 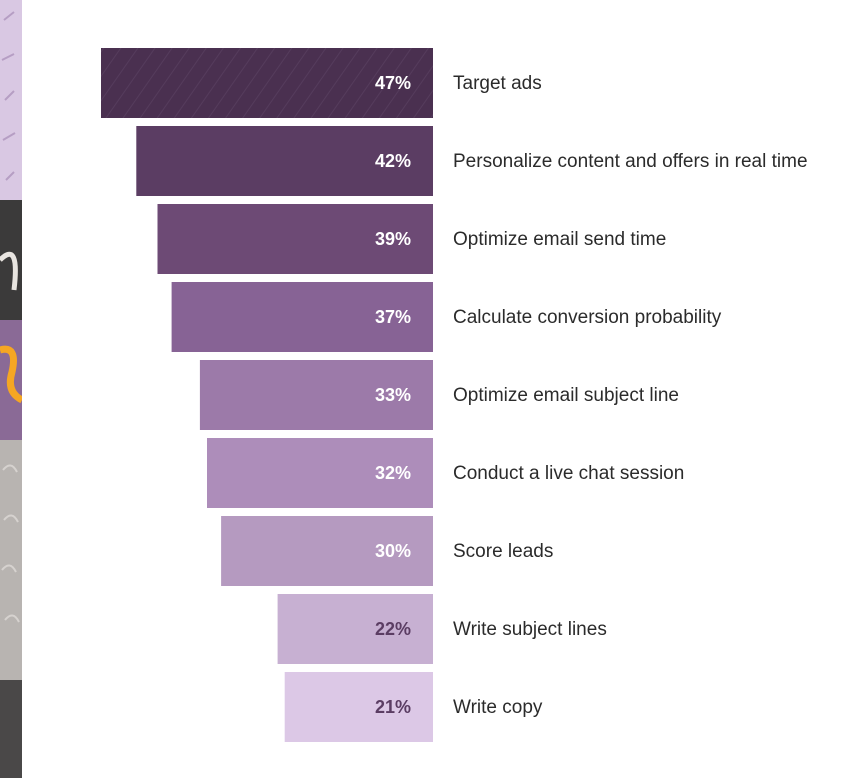 What do you see at coordinates (11, 374) in the screenshot?
I see `strip-orange-swirl` at bounding box center [11, 374].